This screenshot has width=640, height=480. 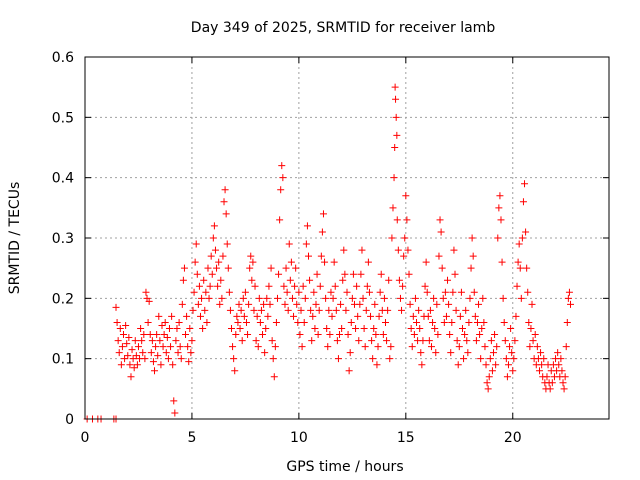 I want to click on x-tick-label: 5, so click(x=191, y=438).